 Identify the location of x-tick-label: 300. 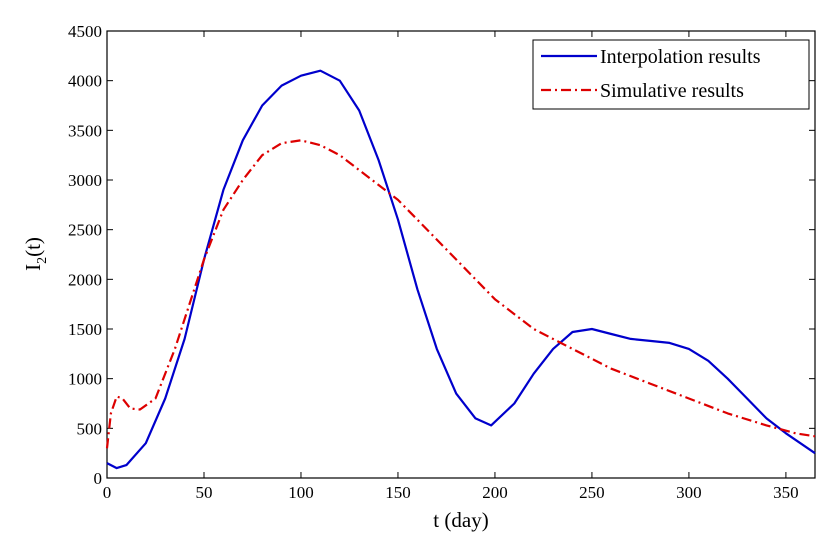
(689, 492).